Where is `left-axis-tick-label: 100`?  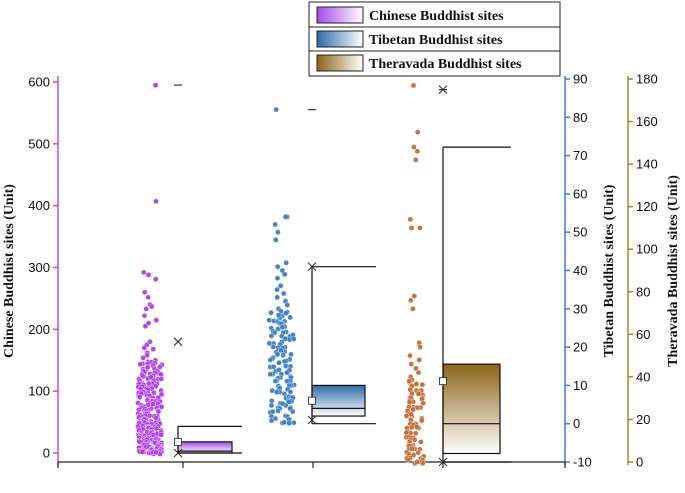 left-axis-tick-label: 100 is located at coordinates (39, 391).